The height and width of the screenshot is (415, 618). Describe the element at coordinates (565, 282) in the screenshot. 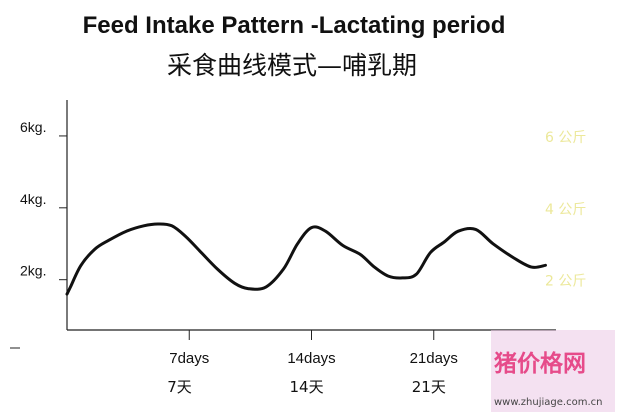

I see `y-tick-label-cn-2: 2 公斤` at that location.